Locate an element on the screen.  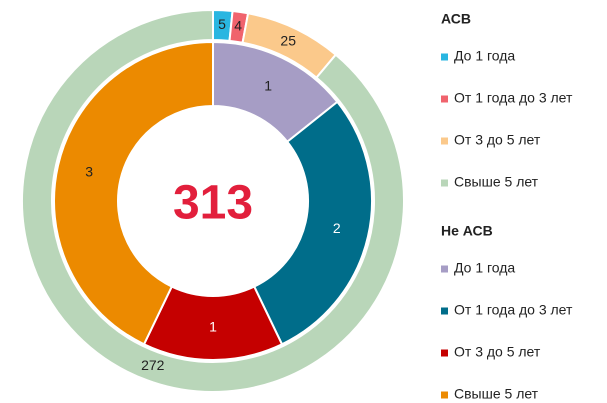
value-label: 25 is located at coordinates (288, 41).